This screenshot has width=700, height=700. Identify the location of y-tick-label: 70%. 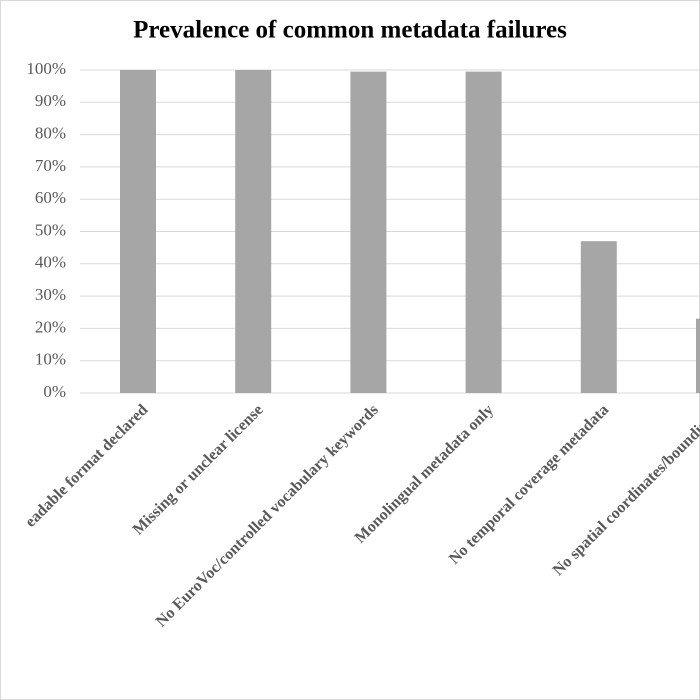
(50, 165).